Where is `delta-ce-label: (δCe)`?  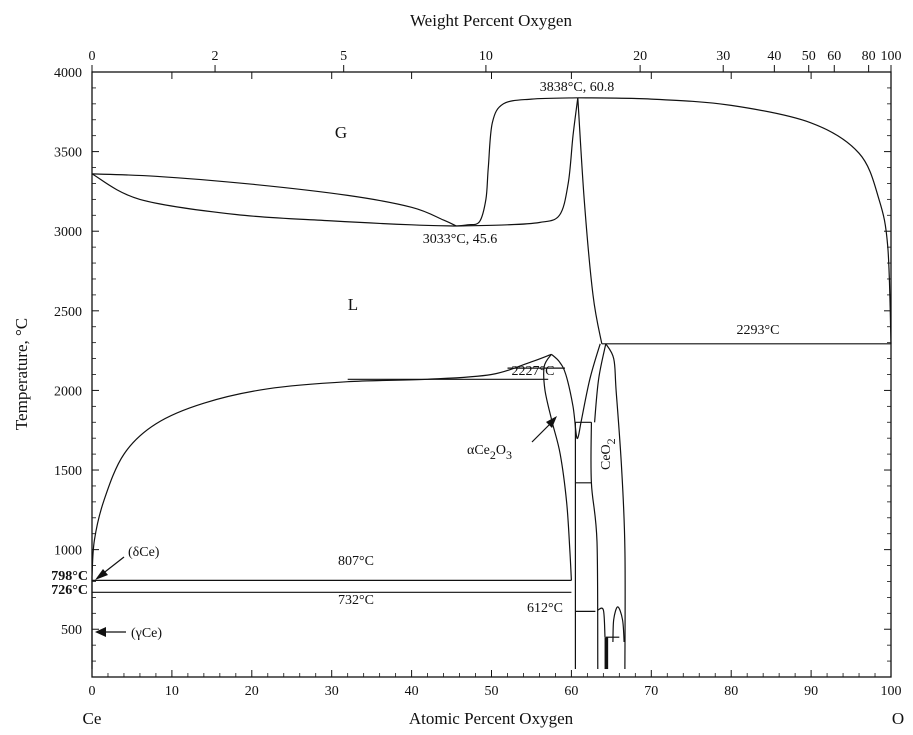
delta-ce-label: (δCe) is located at coordinates (144, 552).